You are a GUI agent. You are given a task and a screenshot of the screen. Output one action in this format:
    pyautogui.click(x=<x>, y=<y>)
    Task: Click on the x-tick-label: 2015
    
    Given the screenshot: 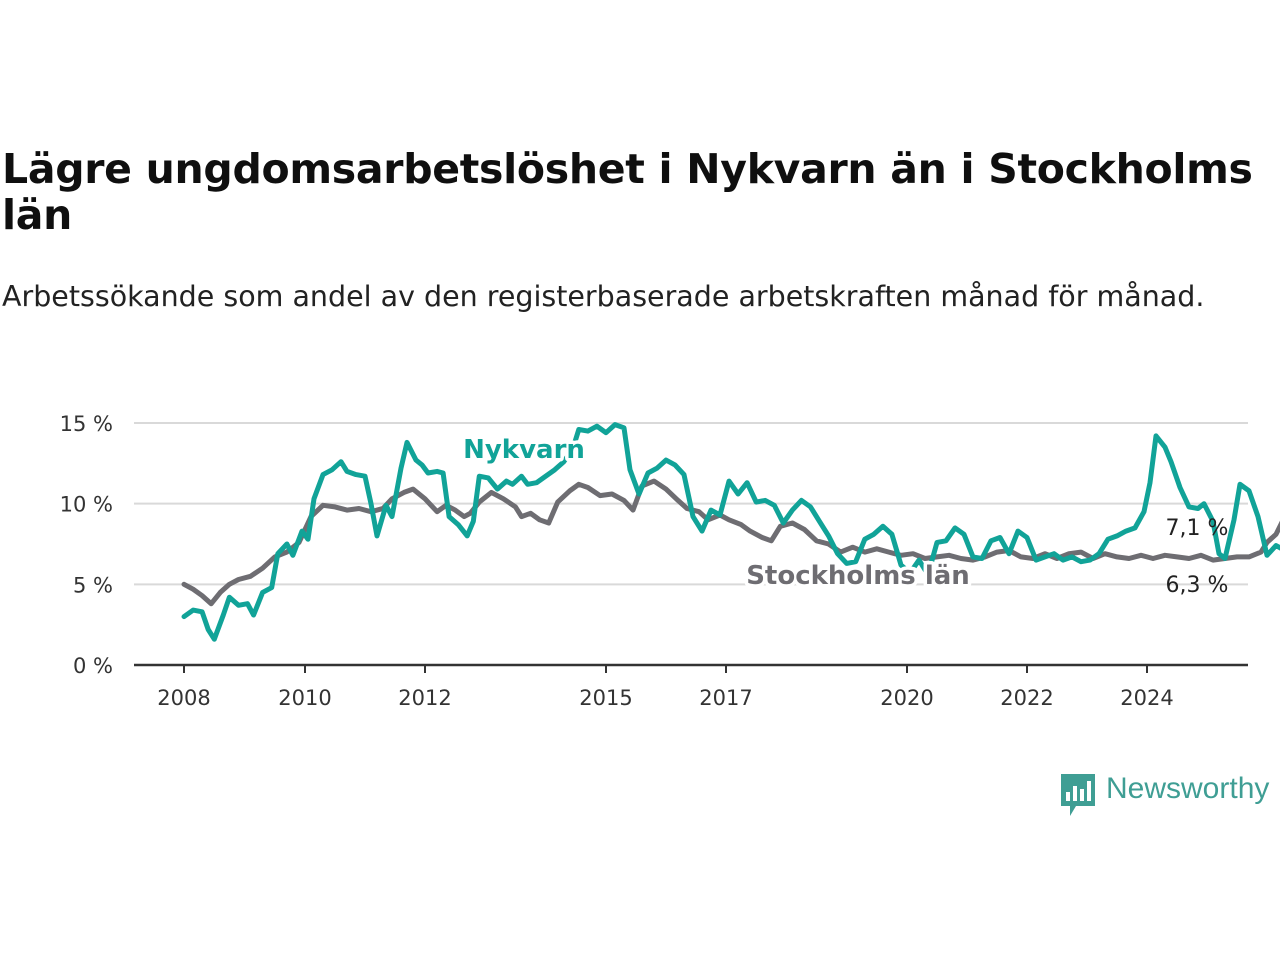 What is the action you would take?
    pyautogui.click(x=605, y=698)
    